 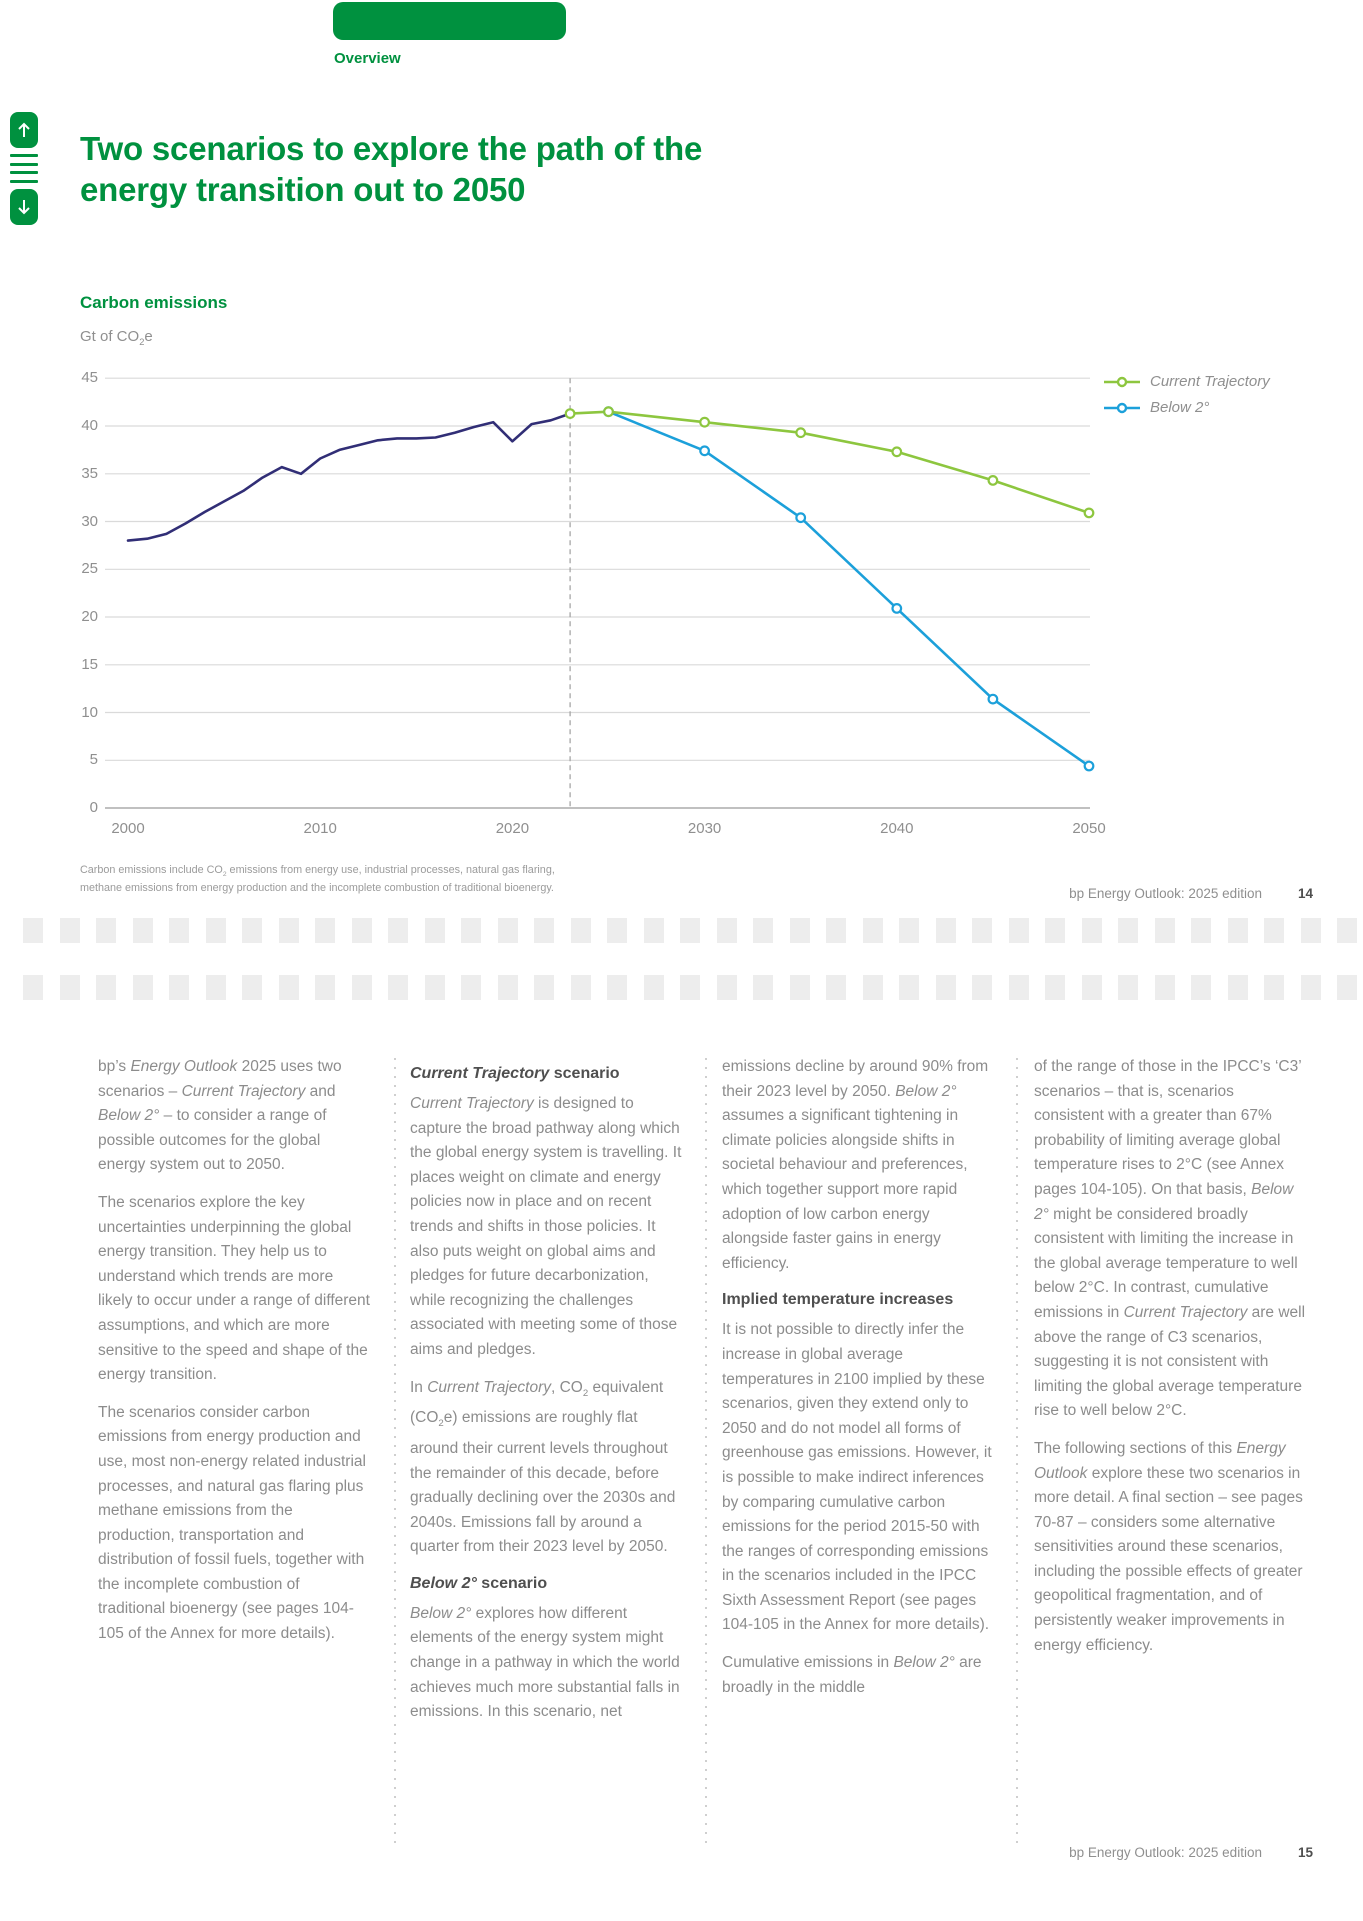 What do you see at coordinates (515, 1073) in the screenshot?
I see `section-heading: Current Trajectory scenario` at bounding box center [515, 1073].